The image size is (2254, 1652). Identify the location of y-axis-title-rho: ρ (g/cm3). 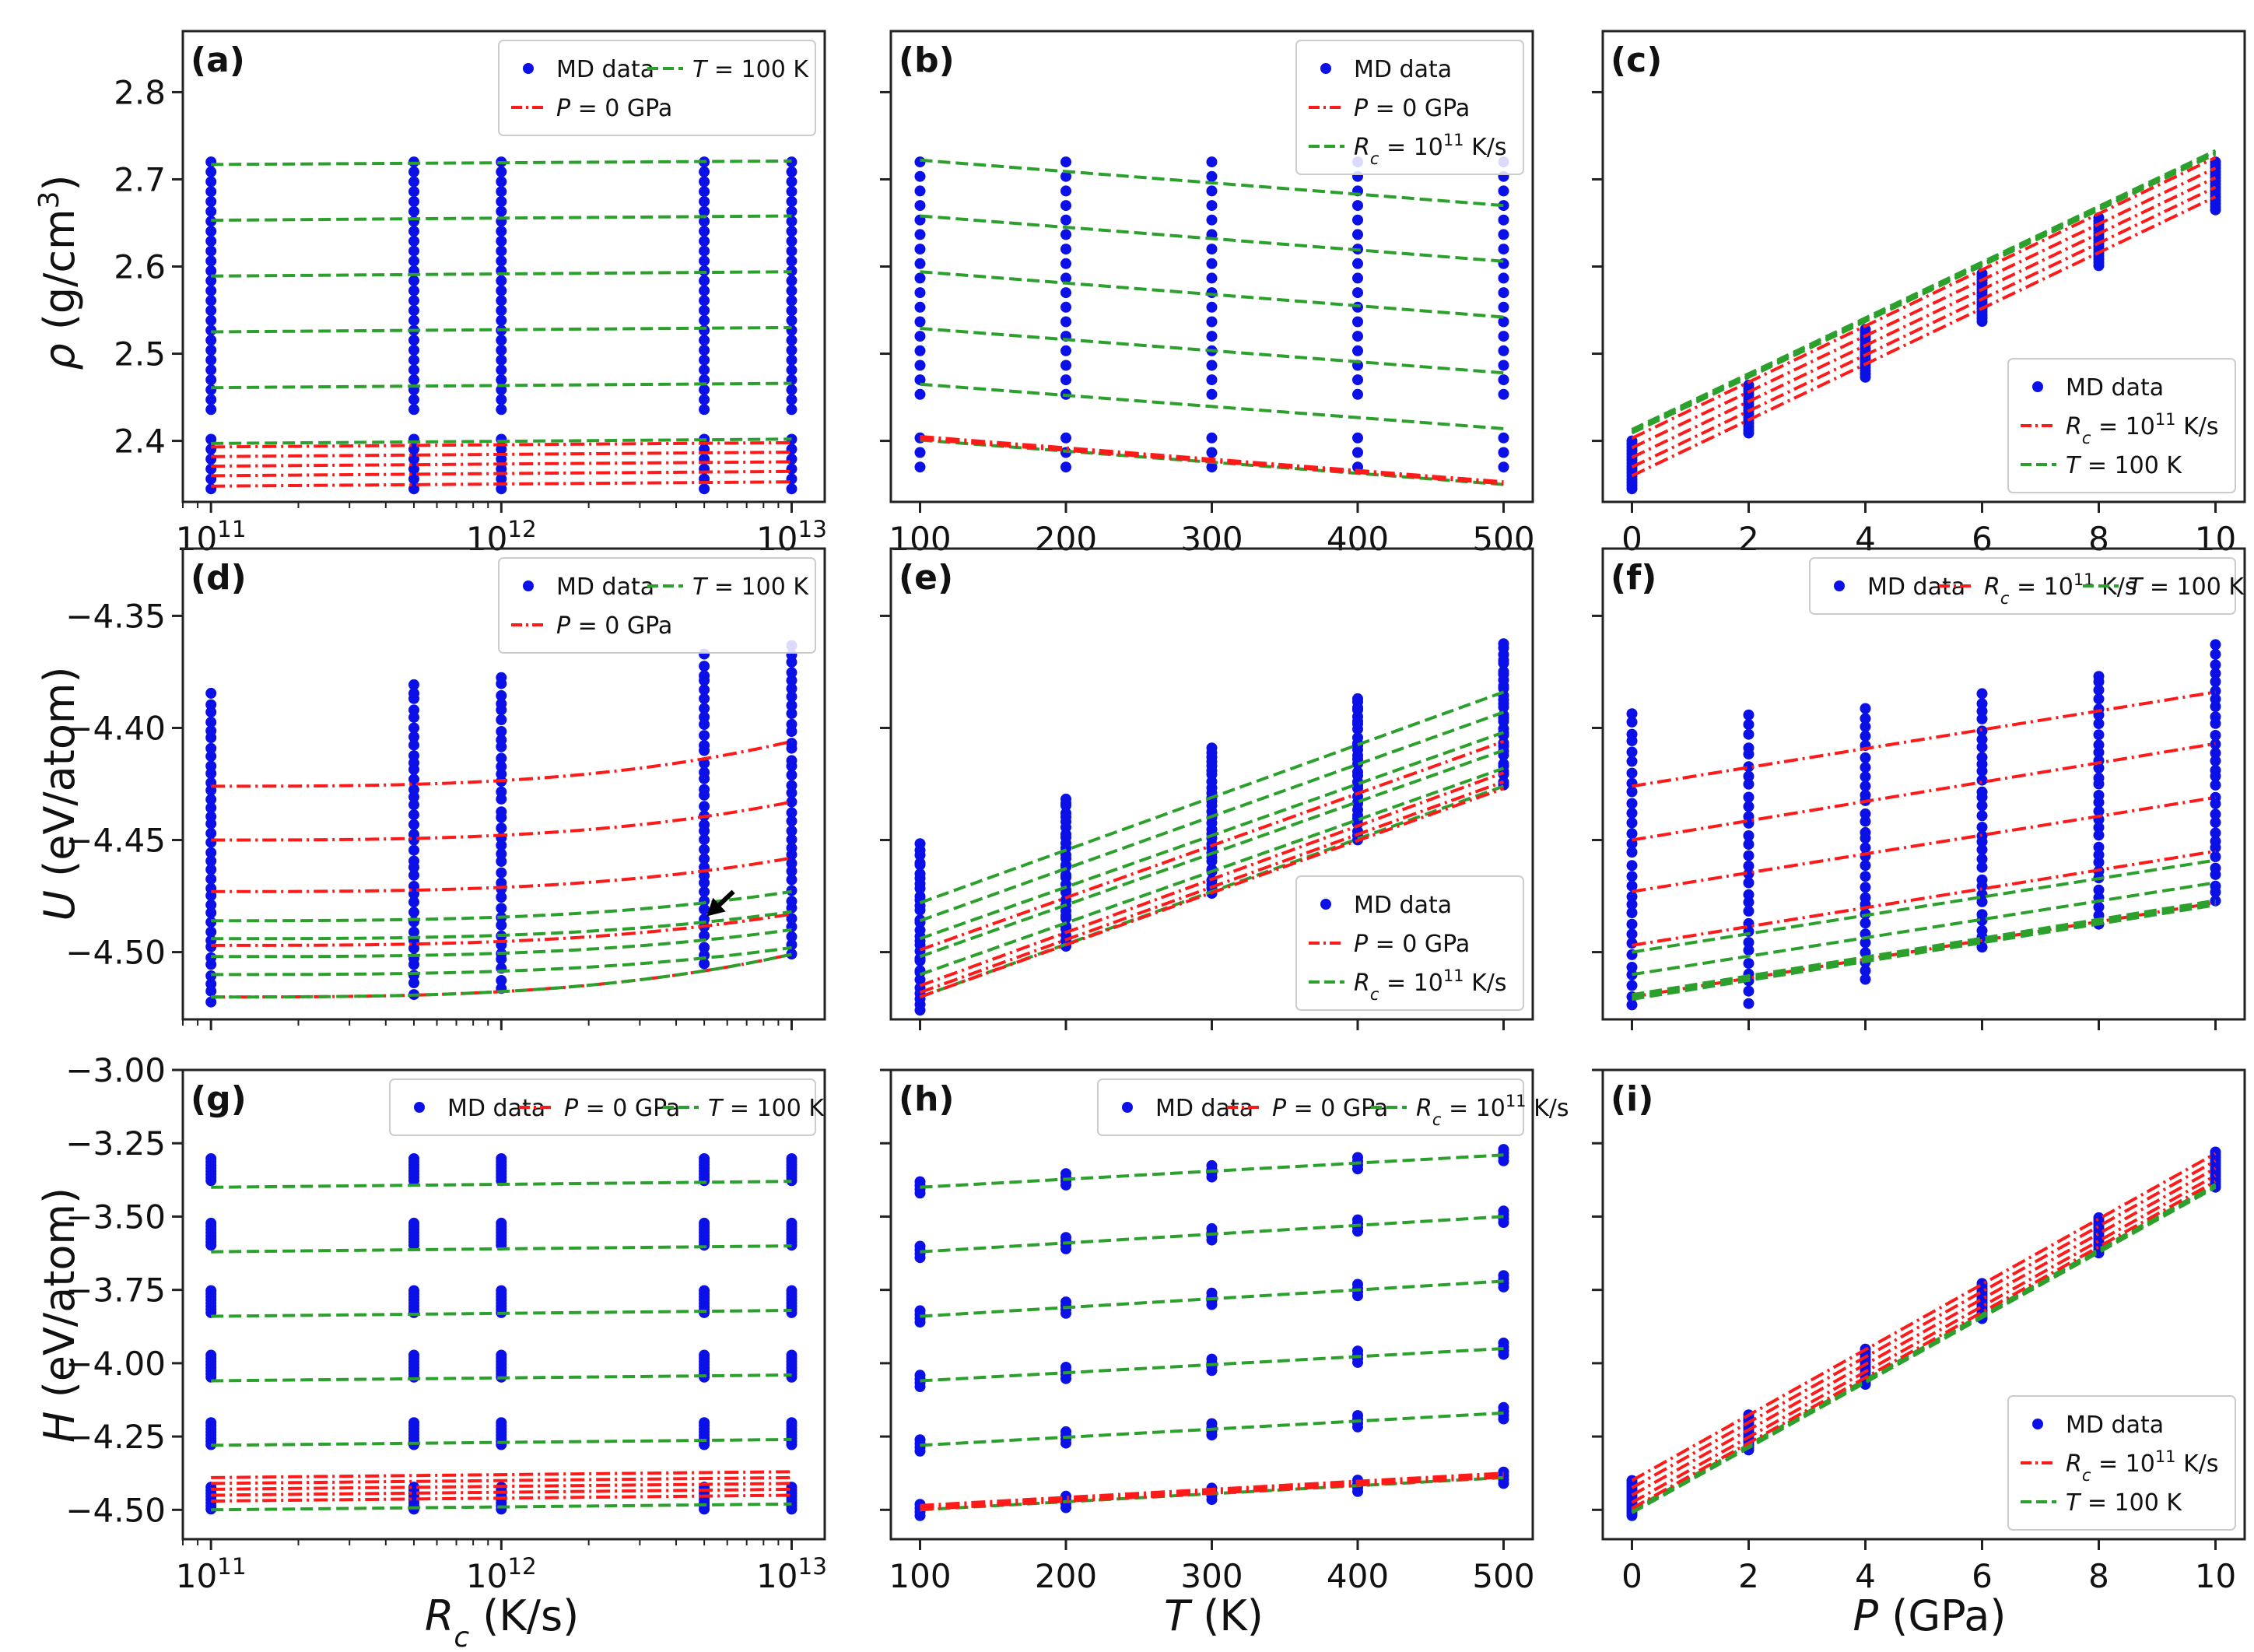
(59, 272).